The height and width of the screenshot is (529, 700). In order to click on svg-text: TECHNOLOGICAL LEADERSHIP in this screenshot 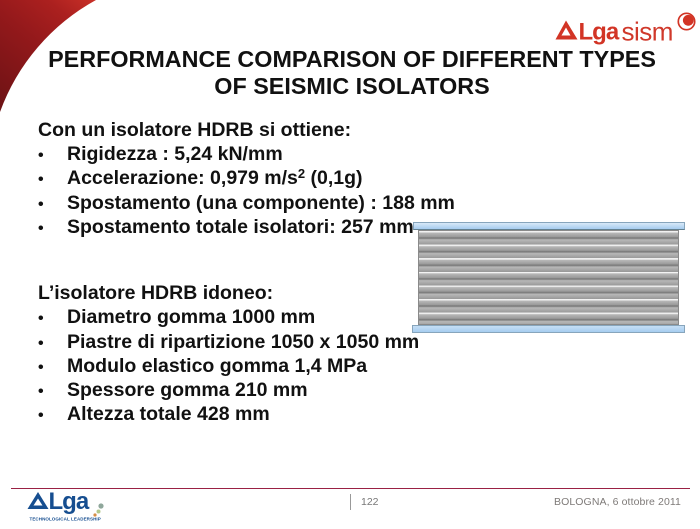, I will do `click(65, 519)`.